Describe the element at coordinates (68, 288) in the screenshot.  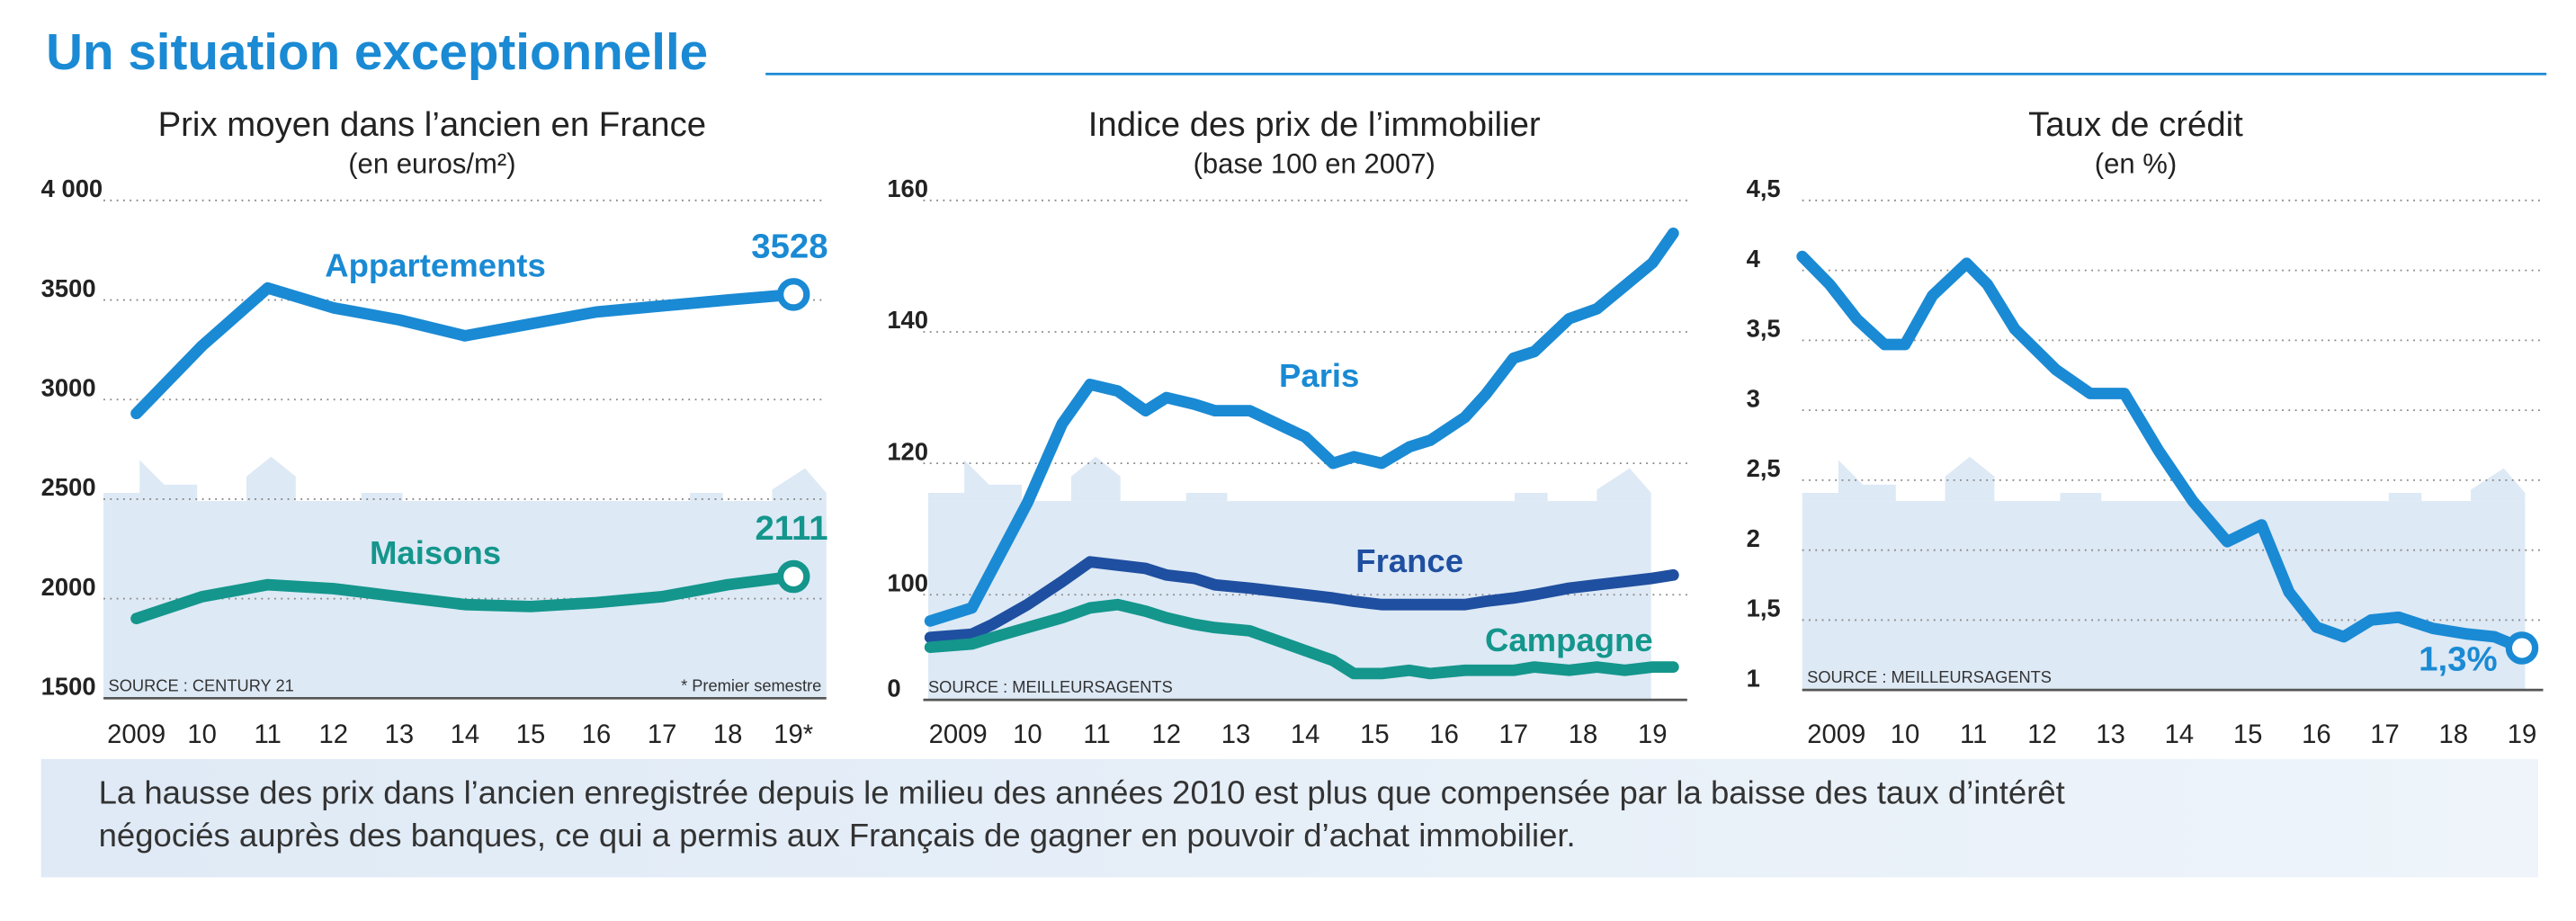
I see `y-tick-label: 3500` at that location.